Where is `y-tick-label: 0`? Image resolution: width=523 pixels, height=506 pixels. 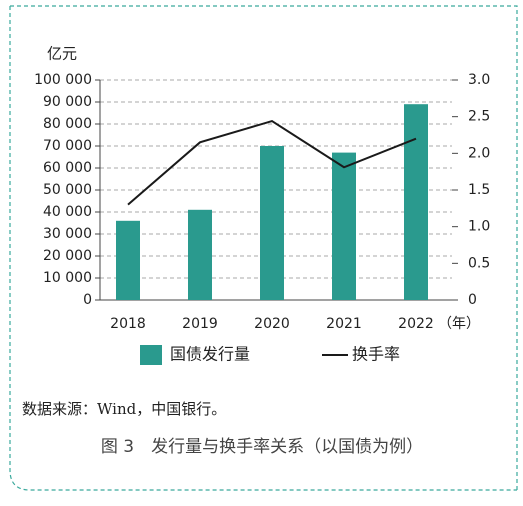 y-tick-label: 0 is located at coordinates (87, 300).